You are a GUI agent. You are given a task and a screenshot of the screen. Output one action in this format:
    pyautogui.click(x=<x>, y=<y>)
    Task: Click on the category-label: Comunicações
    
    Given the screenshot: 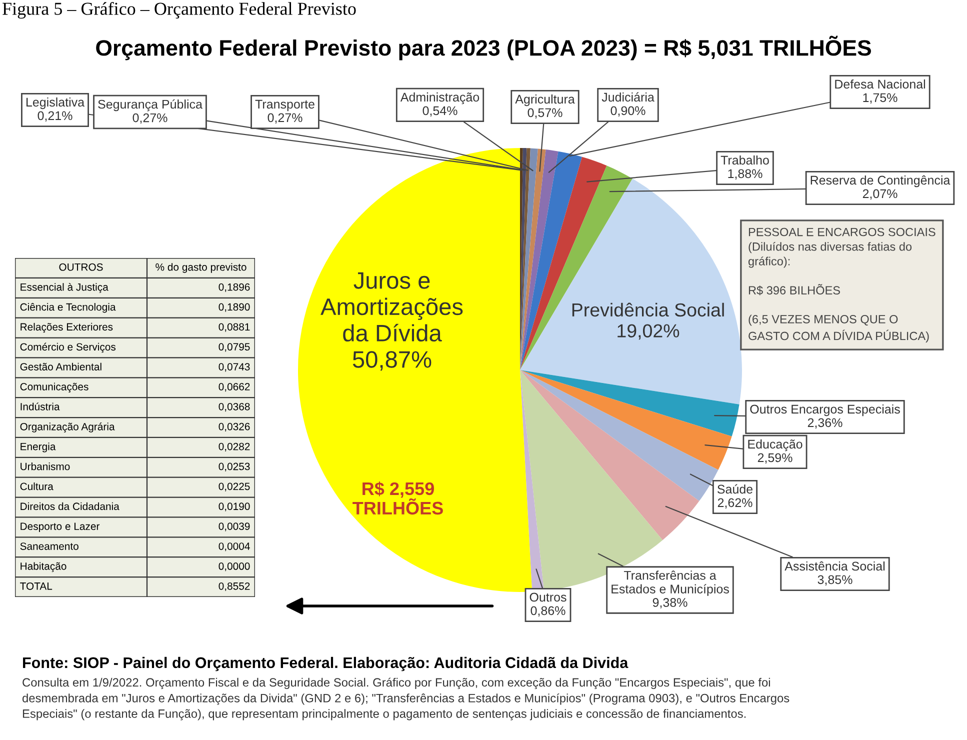 What is the action you would take?
    pyautogui.click(x=54, y=387)
    